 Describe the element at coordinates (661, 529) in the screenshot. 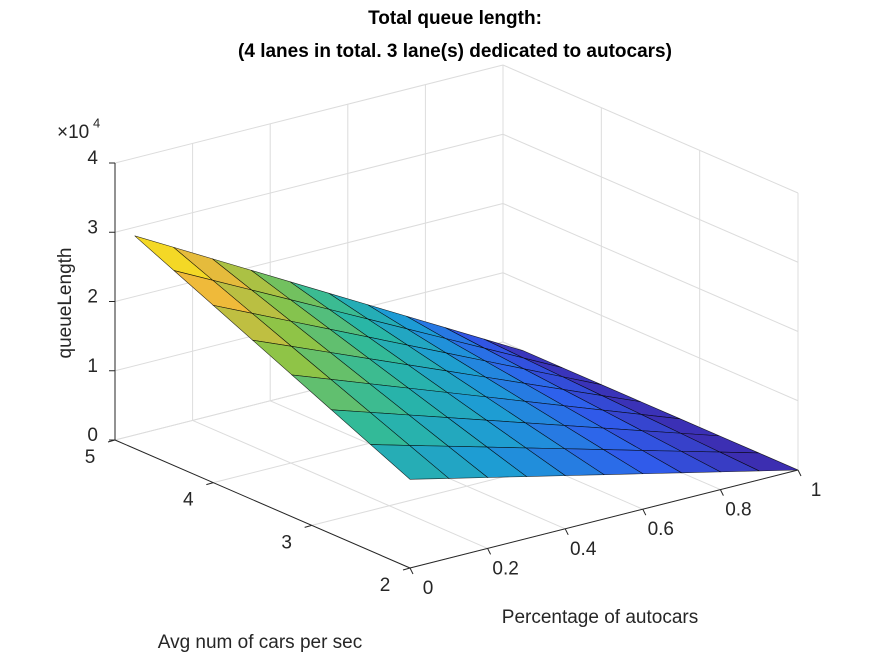

I see `x-tick-label: 0.6` at that location.